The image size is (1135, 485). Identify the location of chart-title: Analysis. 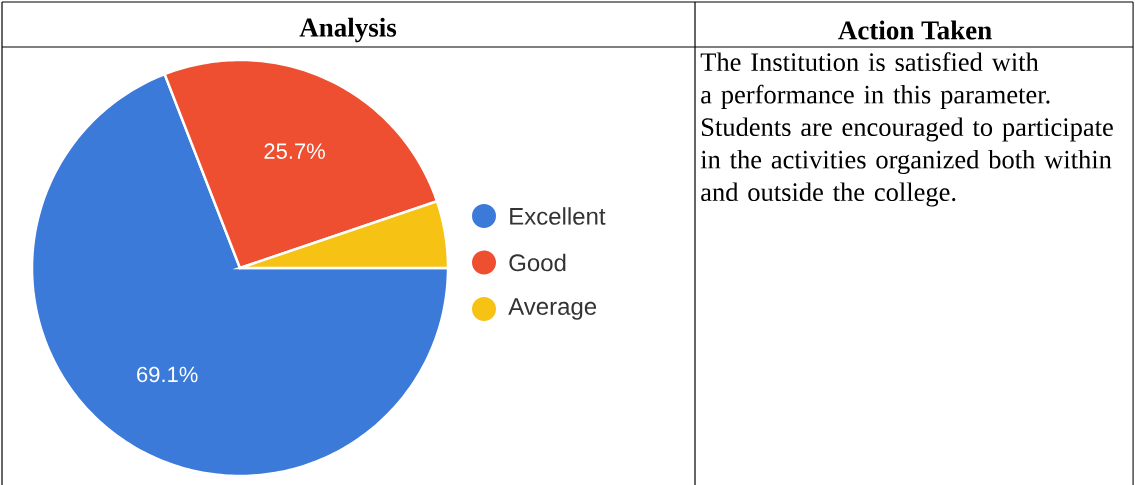
(348, 30).